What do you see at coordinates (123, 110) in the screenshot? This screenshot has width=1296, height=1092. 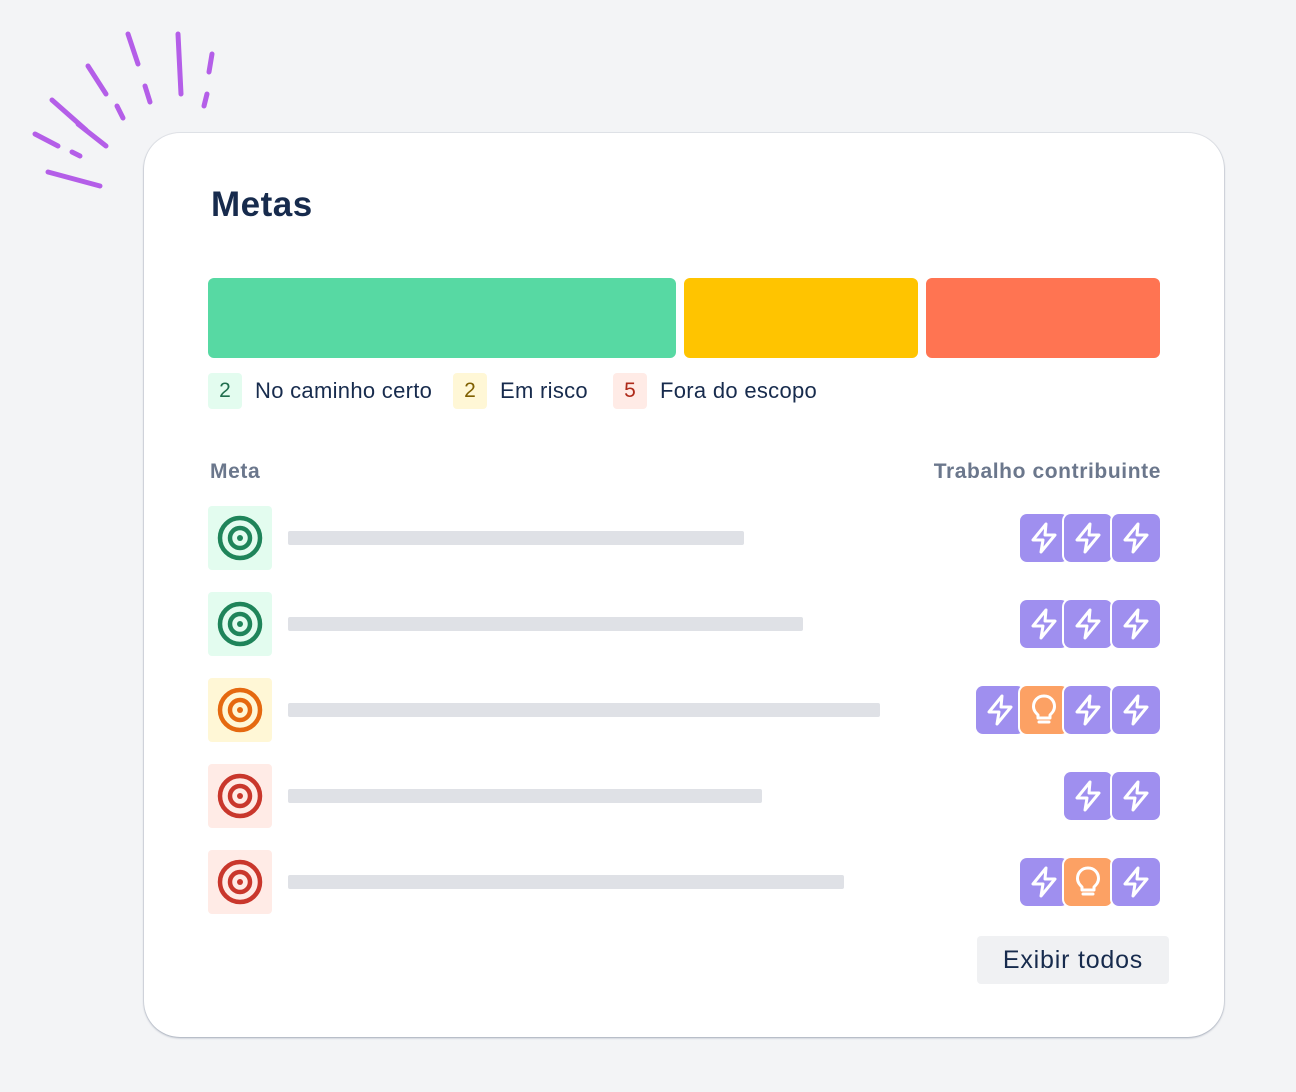 I see `sparkle-decoration` at bounding box center [123, 110].